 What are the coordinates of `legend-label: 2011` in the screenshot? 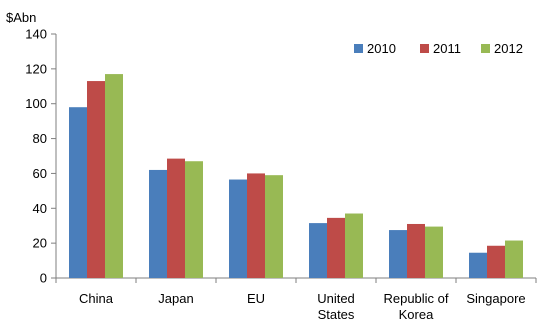 It's located at (447, 48).